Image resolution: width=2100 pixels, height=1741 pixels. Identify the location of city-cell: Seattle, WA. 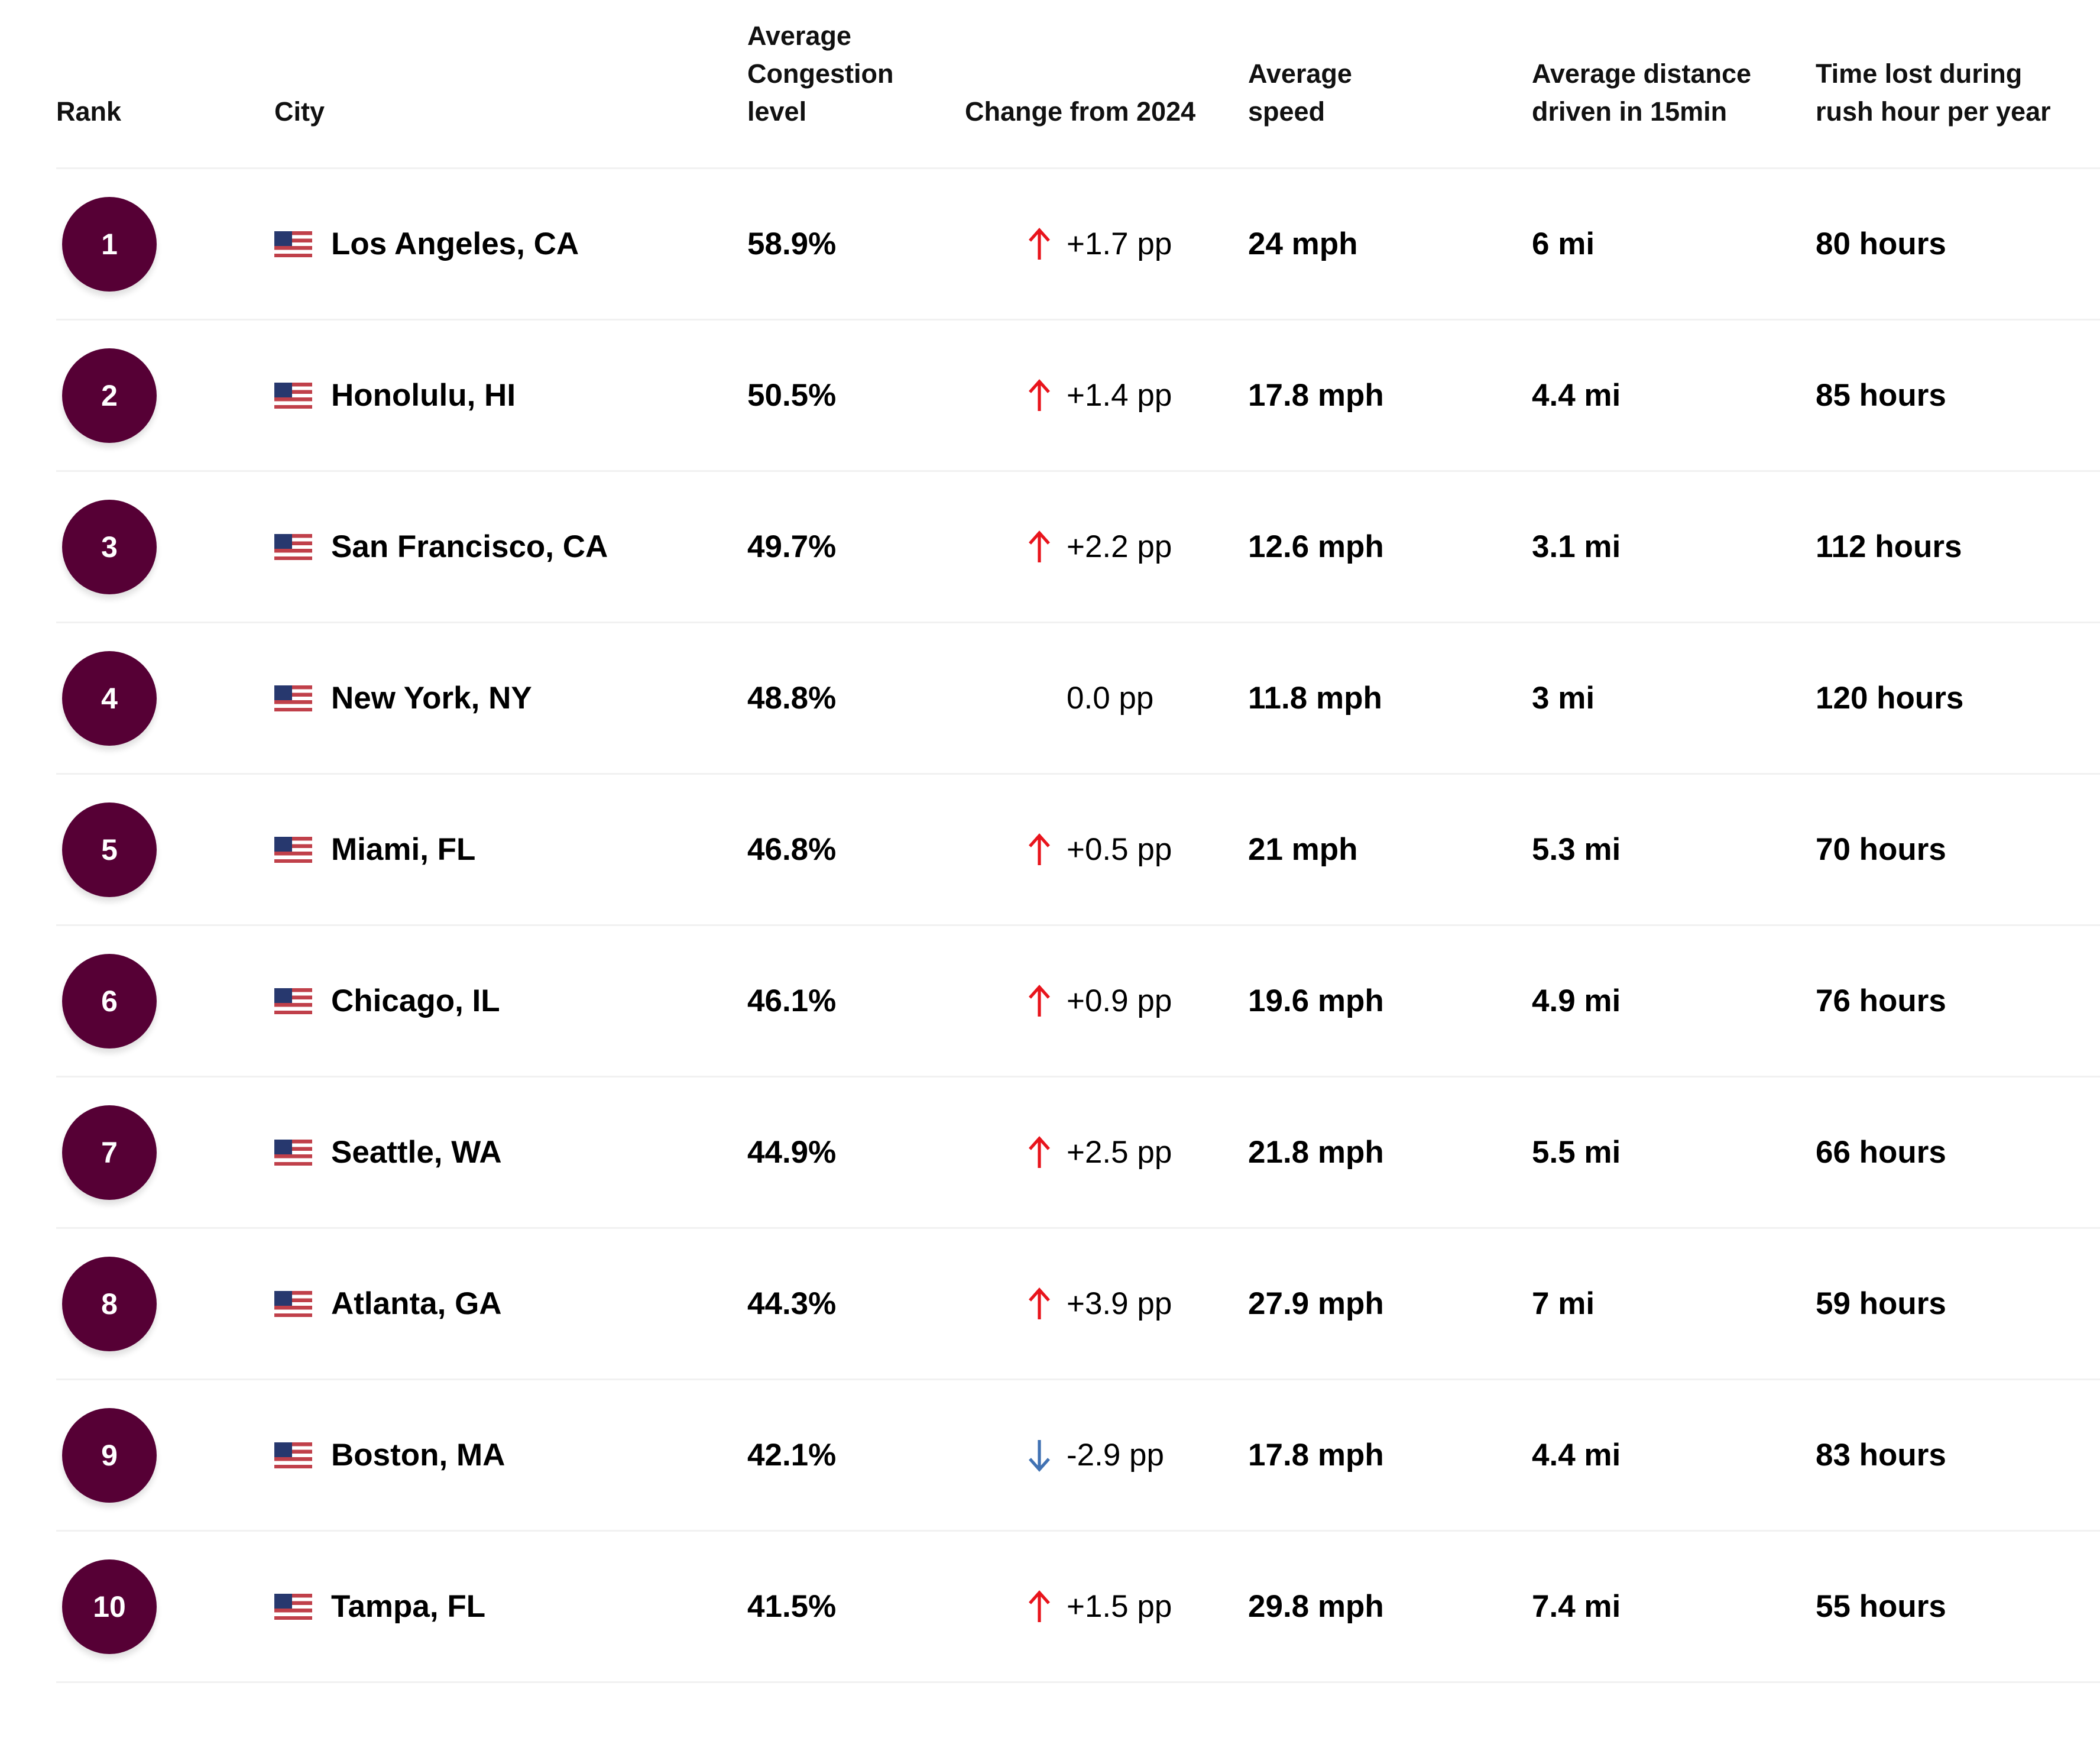
(388, 1152).